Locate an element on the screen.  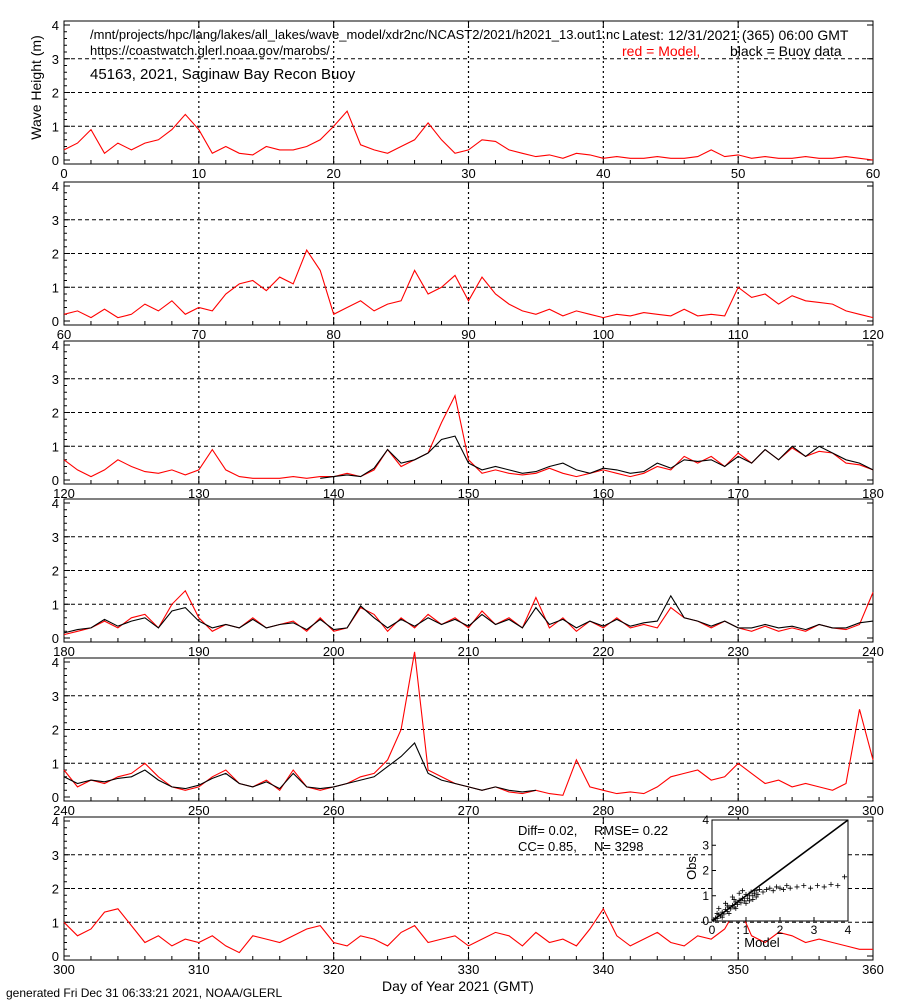
panel-3-xtick-label: 210 is located at coordinates (469, 651).